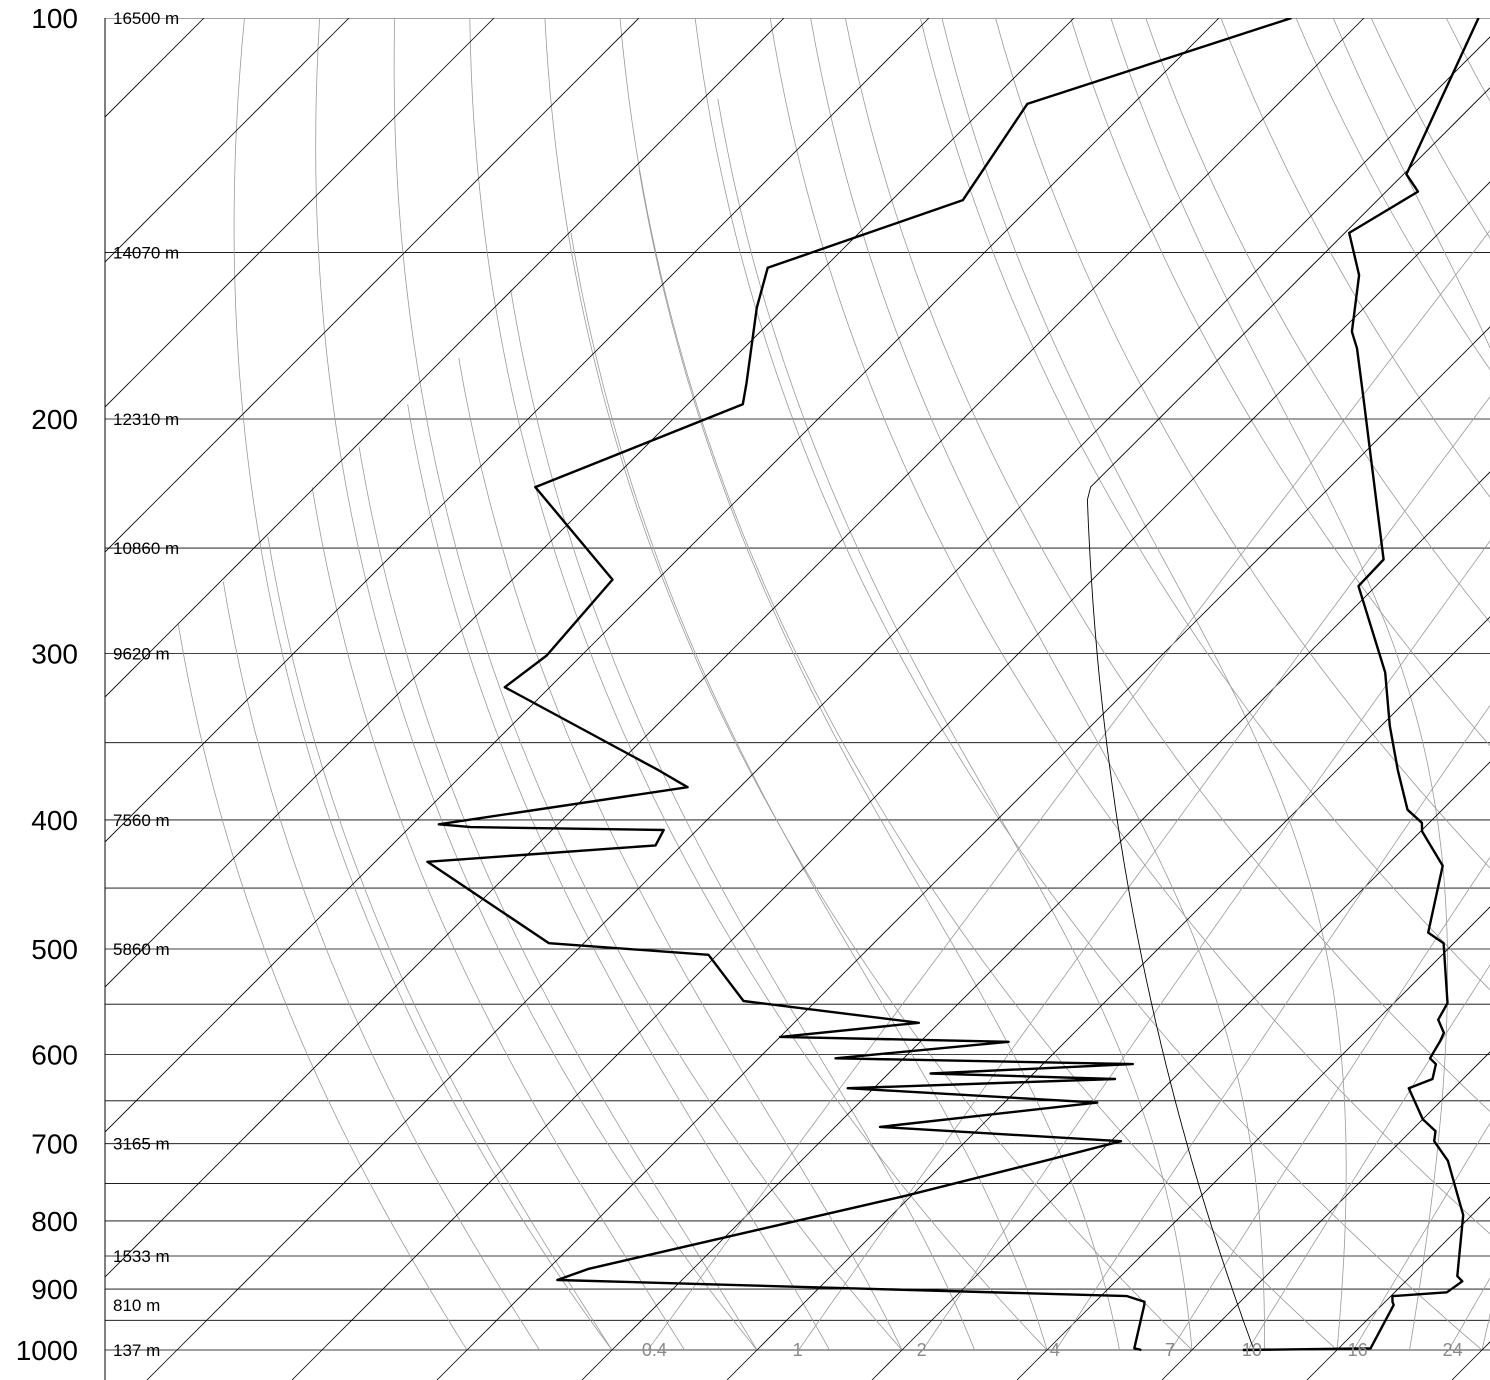 This screenshot has height=1380, width=1490. I want to click on pressure-tick-label: 700, so click(54, 1144).